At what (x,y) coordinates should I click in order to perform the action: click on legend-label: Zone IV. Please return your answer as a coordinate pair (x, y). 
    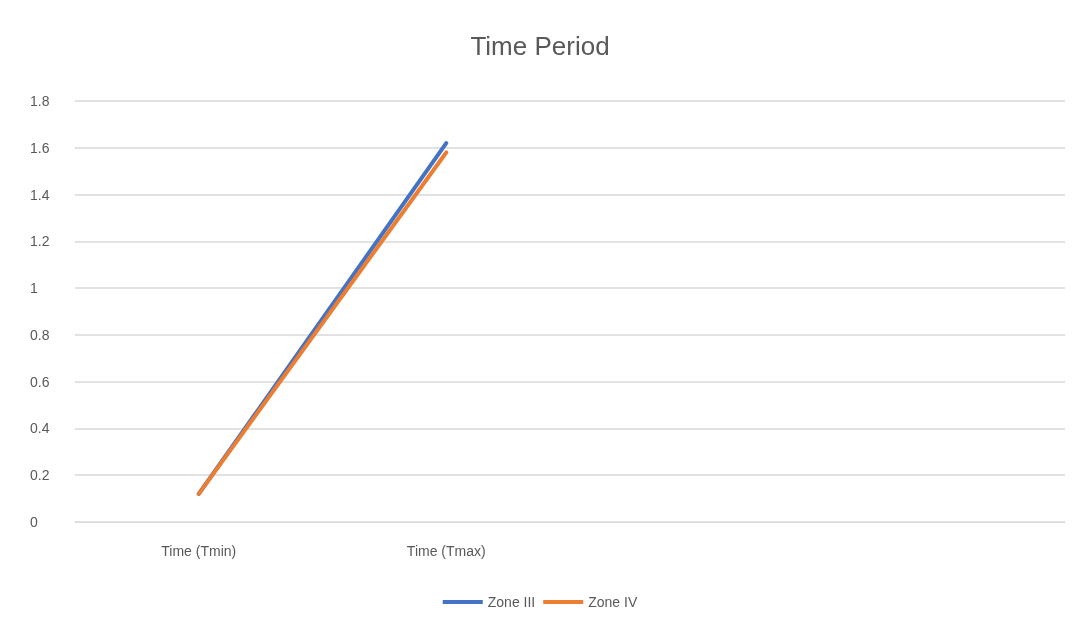
    Looking at the image, I should click on (613, 602).